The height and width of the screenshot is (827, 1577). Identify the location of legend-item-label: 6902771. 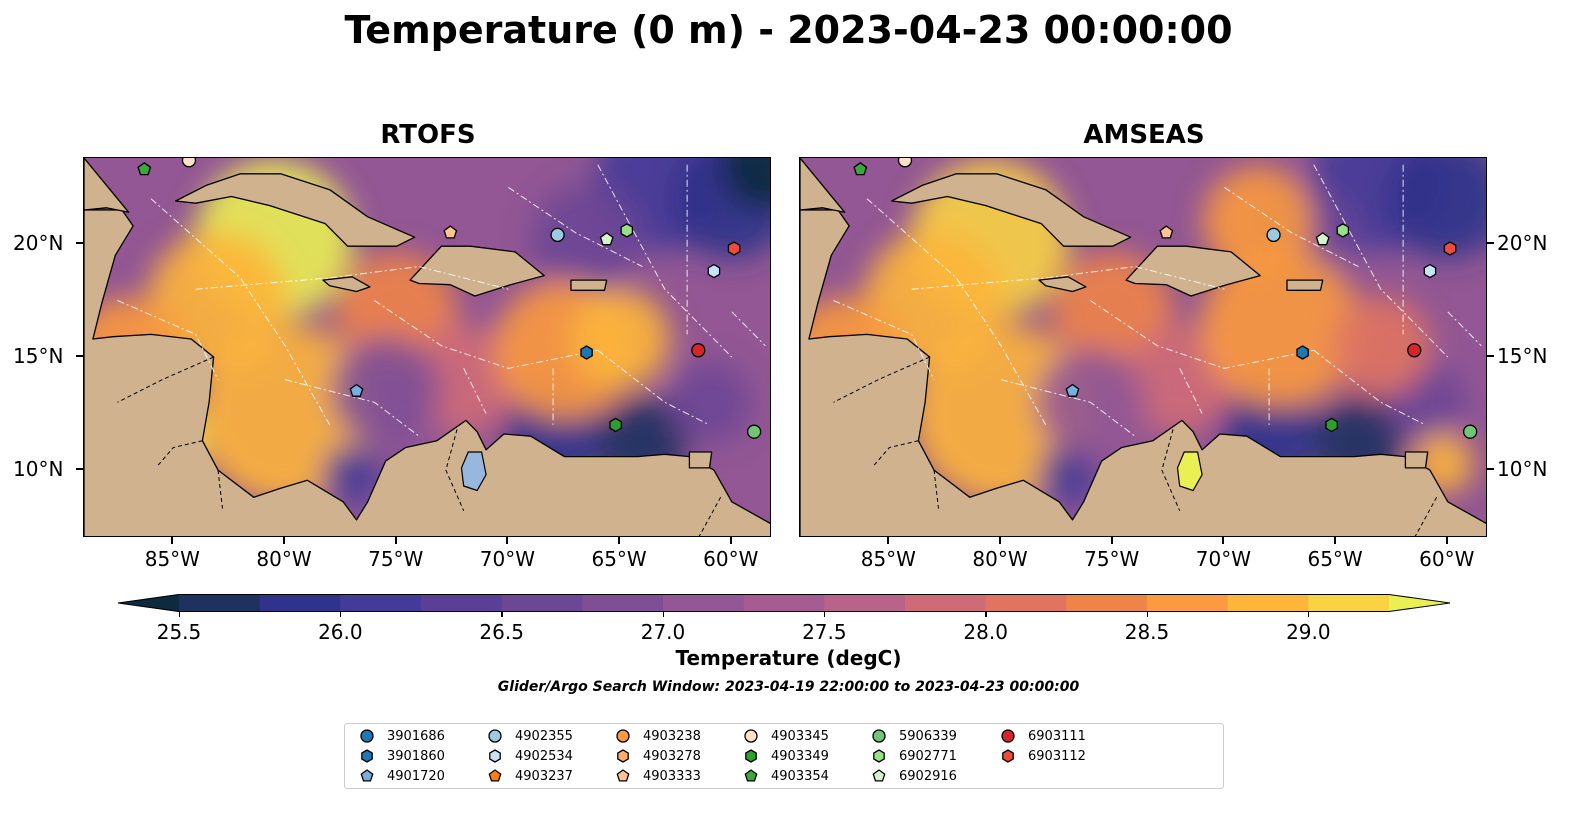
(928, 756).